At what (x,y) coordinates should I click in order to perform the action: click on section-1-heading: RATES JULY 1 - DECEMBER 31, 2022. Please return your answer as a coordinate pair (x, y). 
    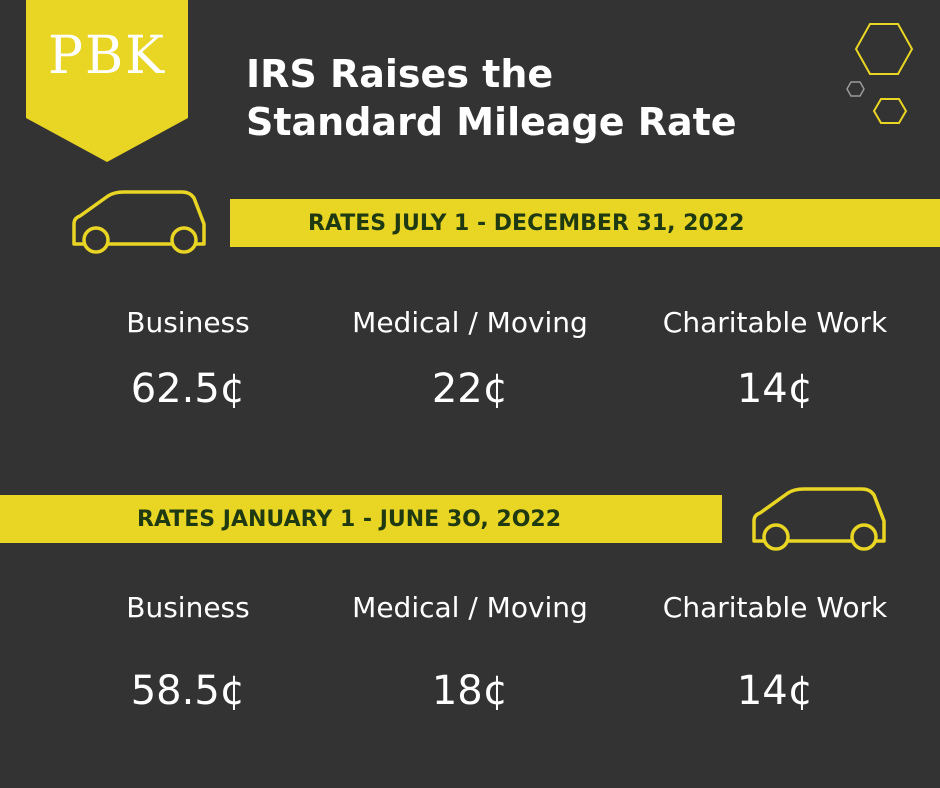
    Looking at the image, I should click on (526, 223).